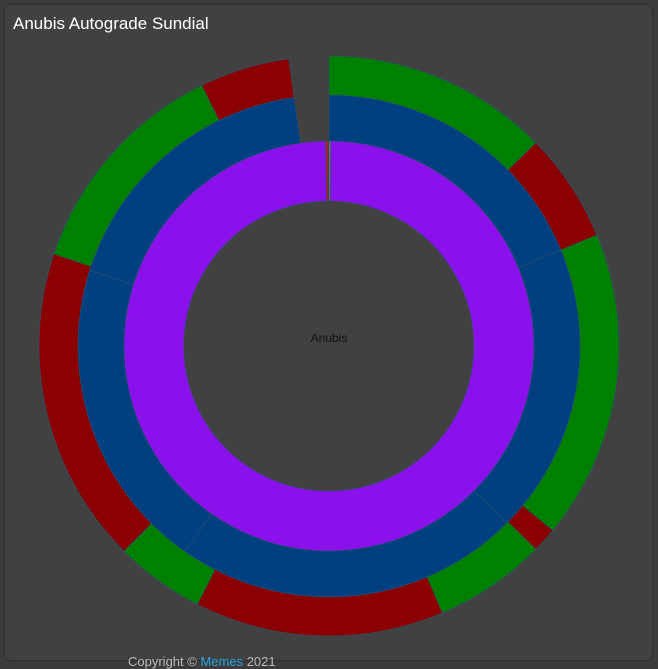  Describe the element at coordinates (329, 338) in the screenshot. I see `center-label: Anubis` at that location.